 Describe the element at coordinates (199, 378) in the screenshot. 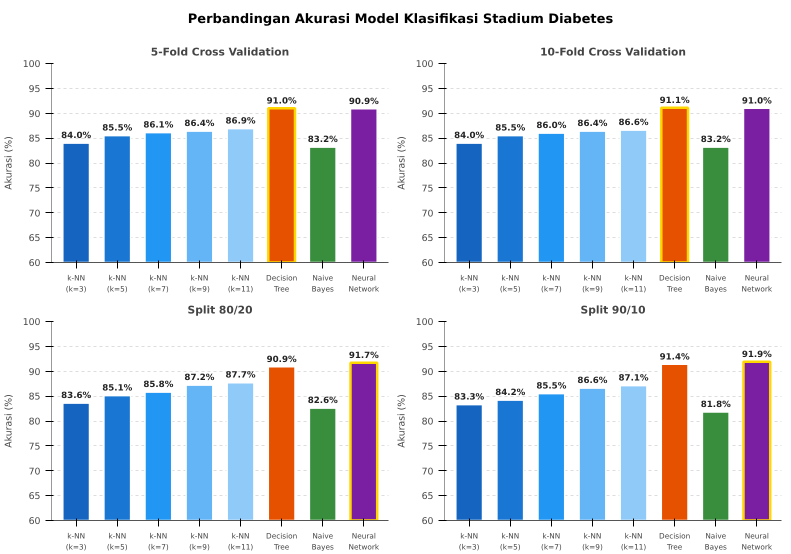

I see `data-label: 87.2%` at that location.